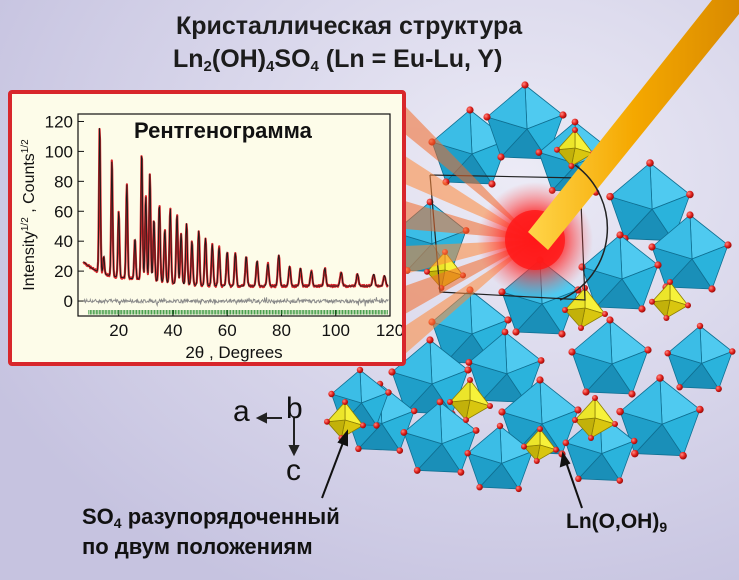 This screenshot has width=739, height=580. What do you see at coordinates (633, 125) in the screenshot?
I see `xray-beam` at bounding box center [633, 125].